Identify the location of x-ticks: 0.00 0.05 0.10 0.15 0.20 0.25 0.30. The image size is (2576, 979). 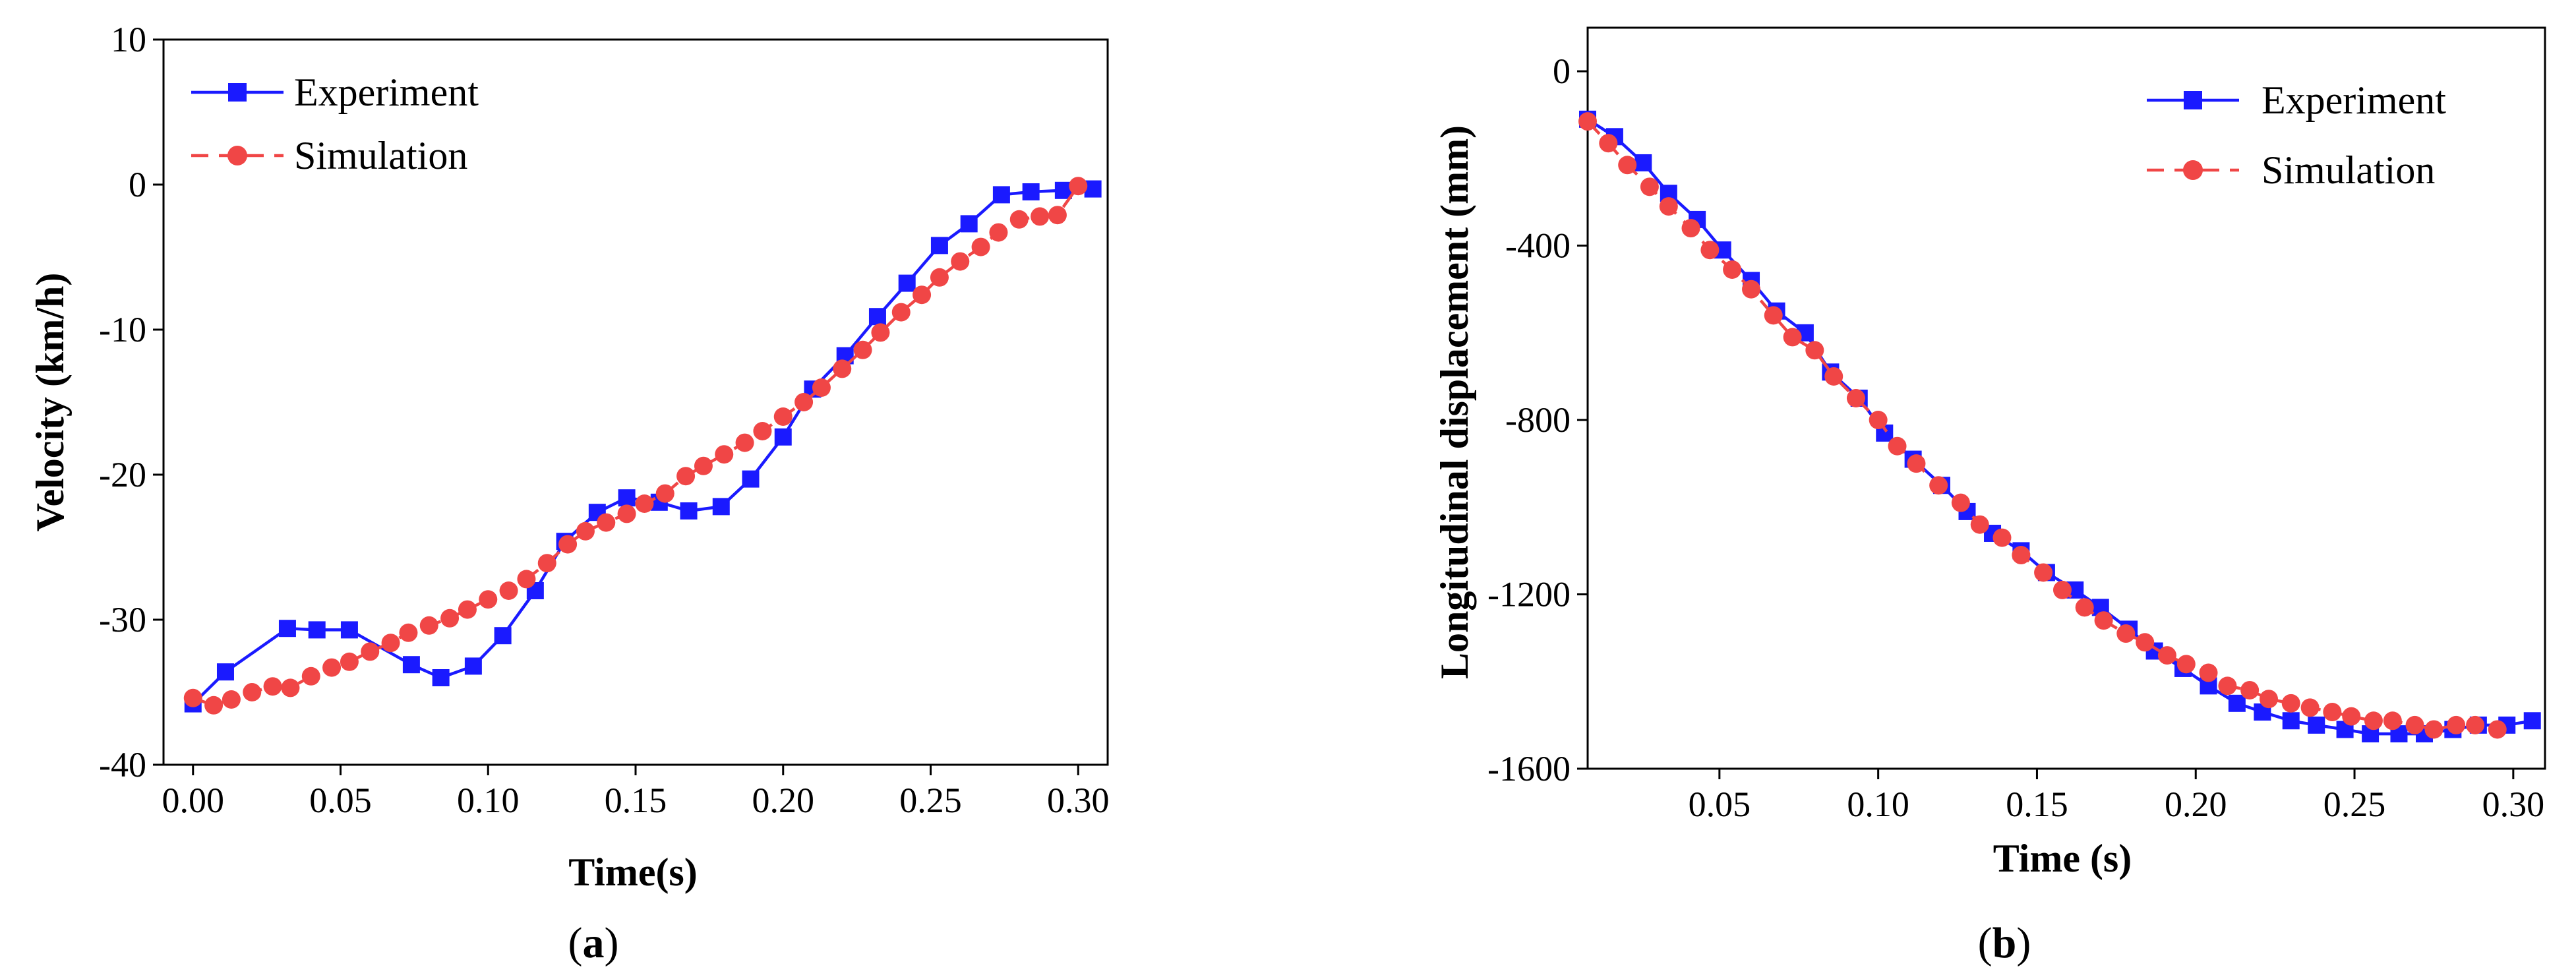
(636, 792).